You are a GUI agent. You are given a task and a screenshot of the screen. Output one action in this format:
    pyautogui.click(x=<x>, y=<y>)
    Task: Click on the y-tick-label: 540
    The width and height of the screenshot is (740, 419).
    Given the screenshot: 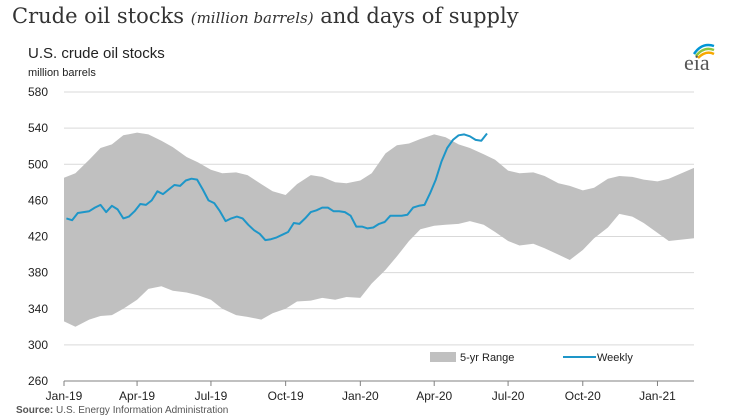 What is the action you would take?
    pyautogui.click(x=38, y=128)
    